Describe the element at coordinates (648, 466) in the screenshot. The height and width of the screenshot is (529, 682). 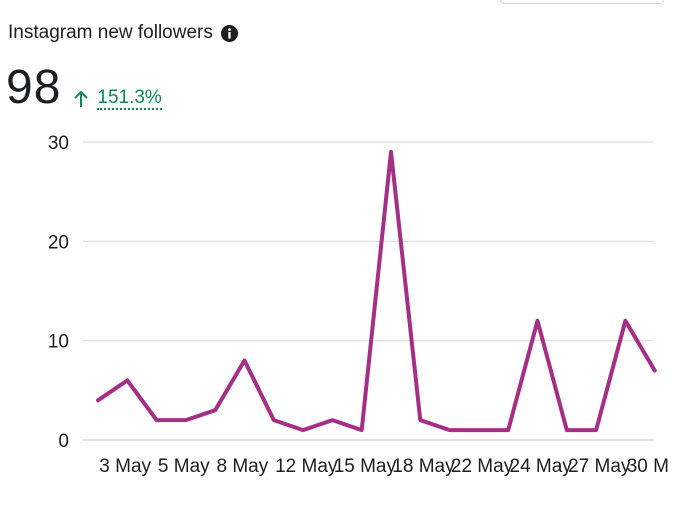
I see `x-tick-label: 30 M` at that location.